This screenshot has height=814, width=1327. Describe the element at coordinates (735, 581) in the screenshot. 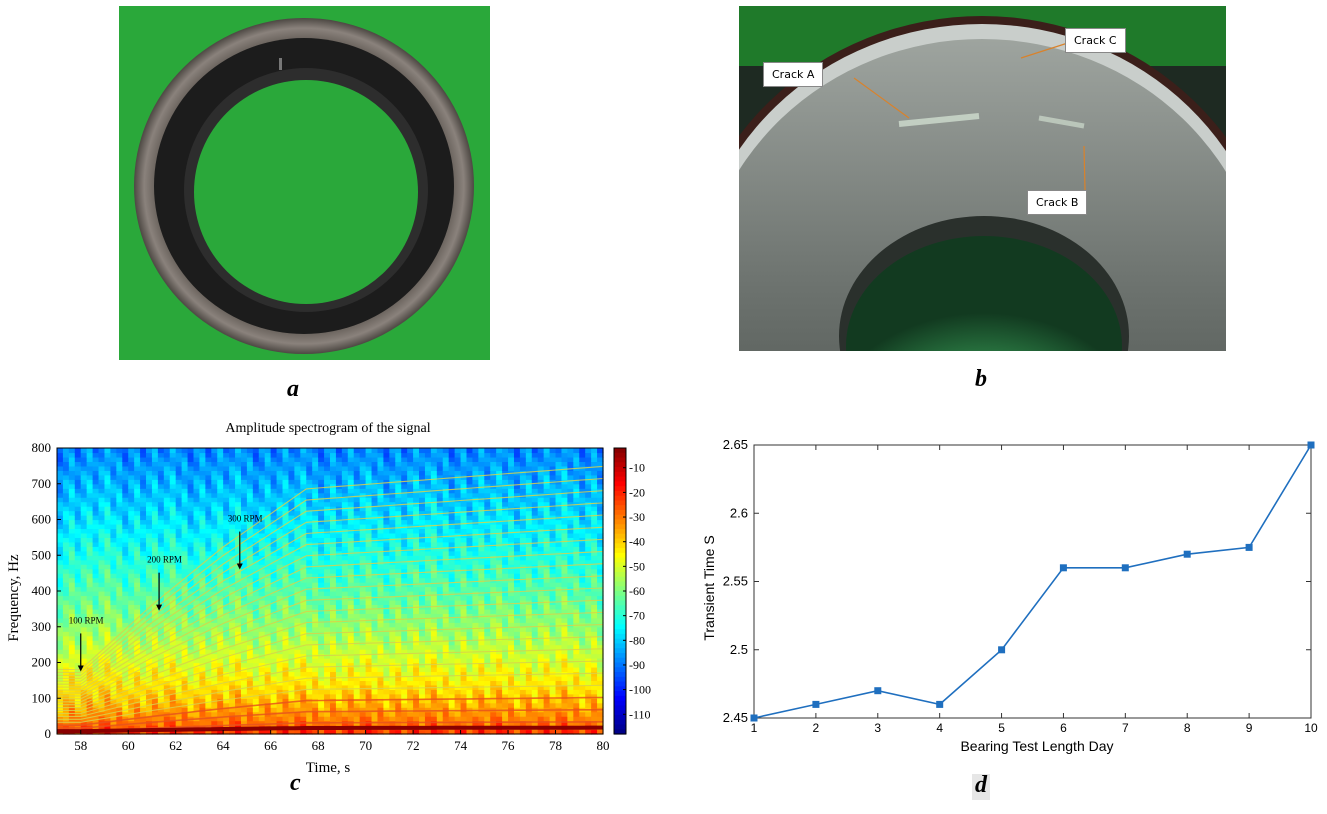

I see `y-tick-label-2.55: 2.55` at that location.